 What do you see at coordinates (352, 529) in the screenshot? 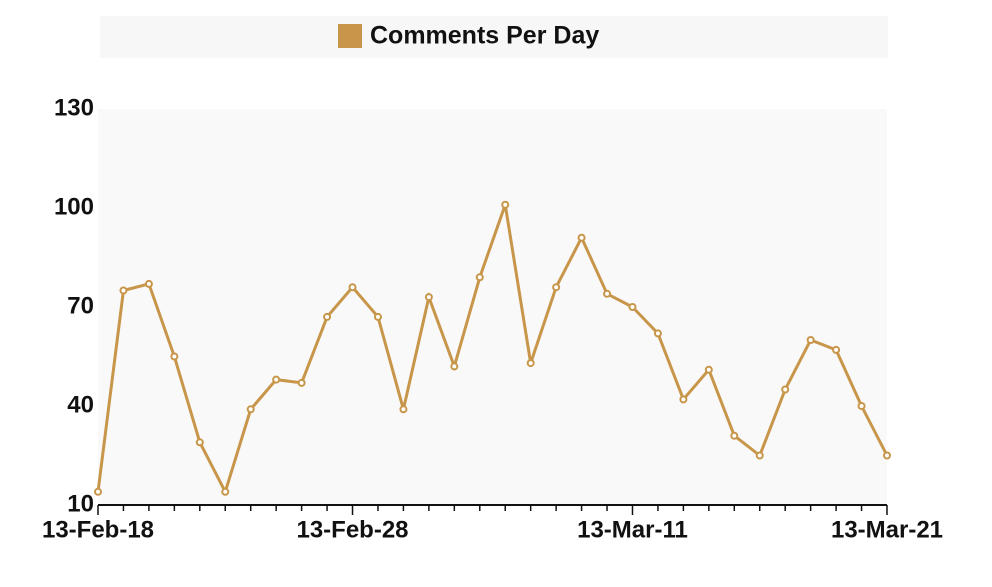
I see `x-tick-label: 13-Feb-28` at bounding box center [352, 529].